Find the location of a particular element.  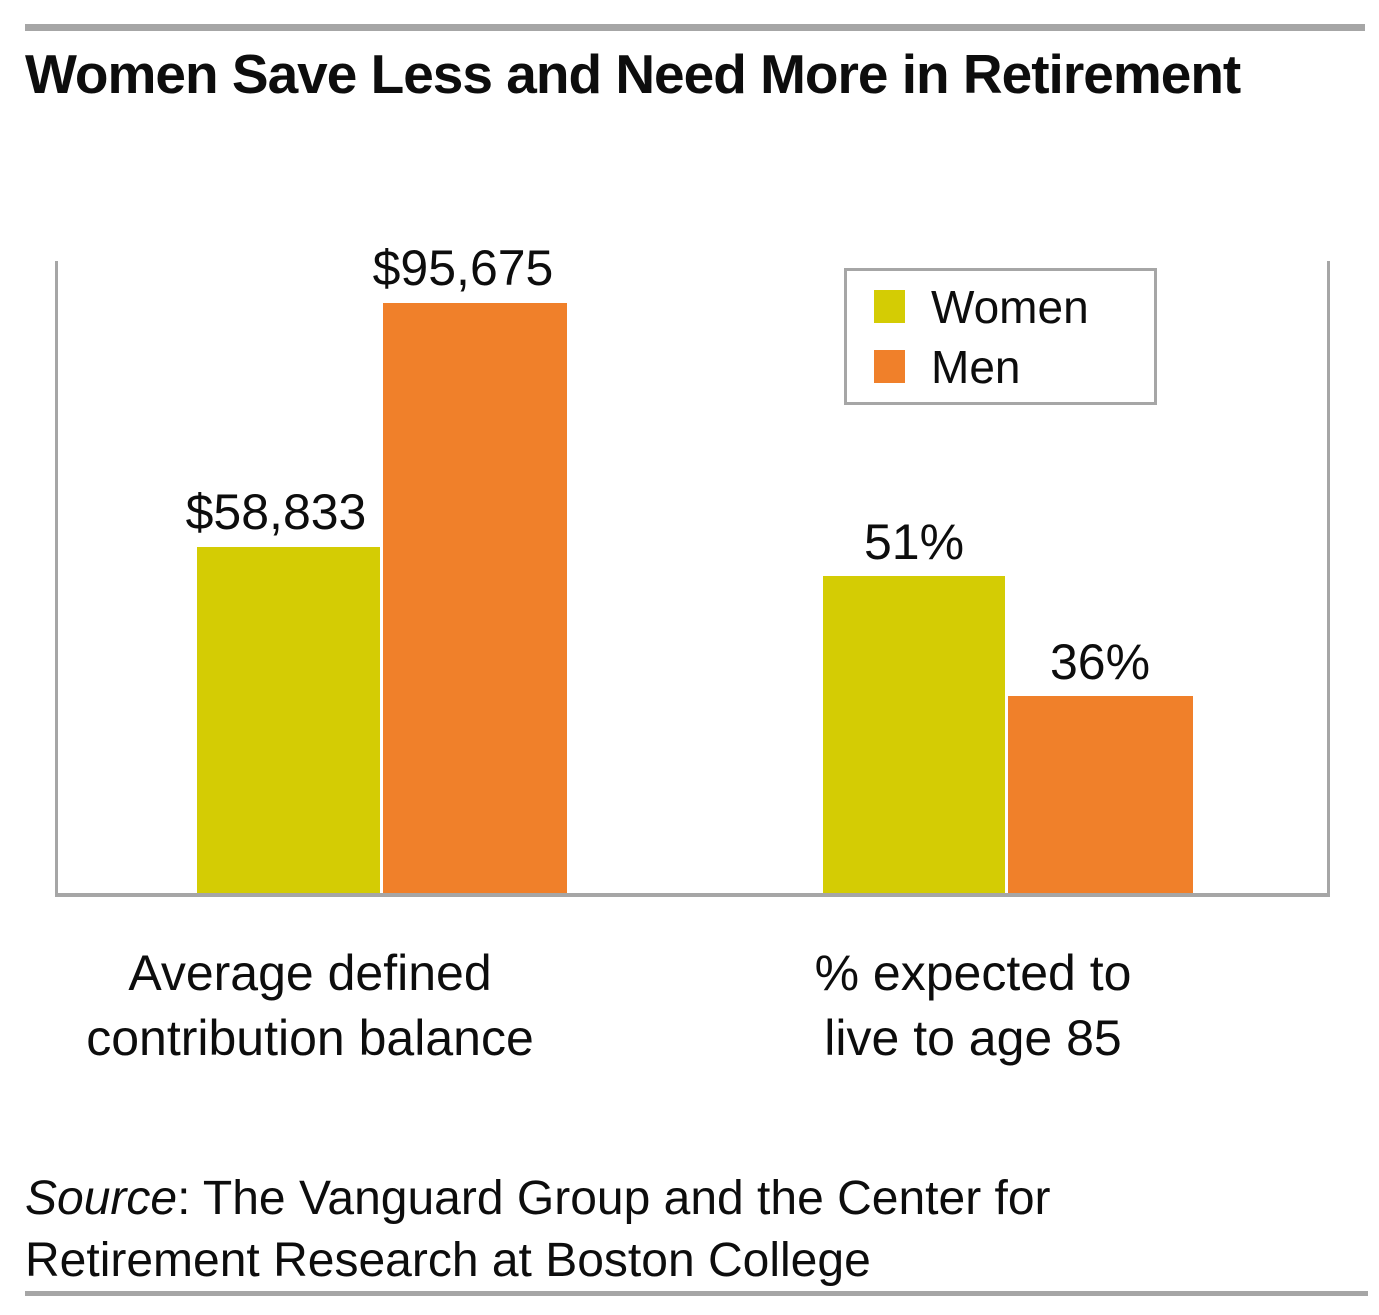

legend-item-men: Men is located at coordinates (1014, 367).